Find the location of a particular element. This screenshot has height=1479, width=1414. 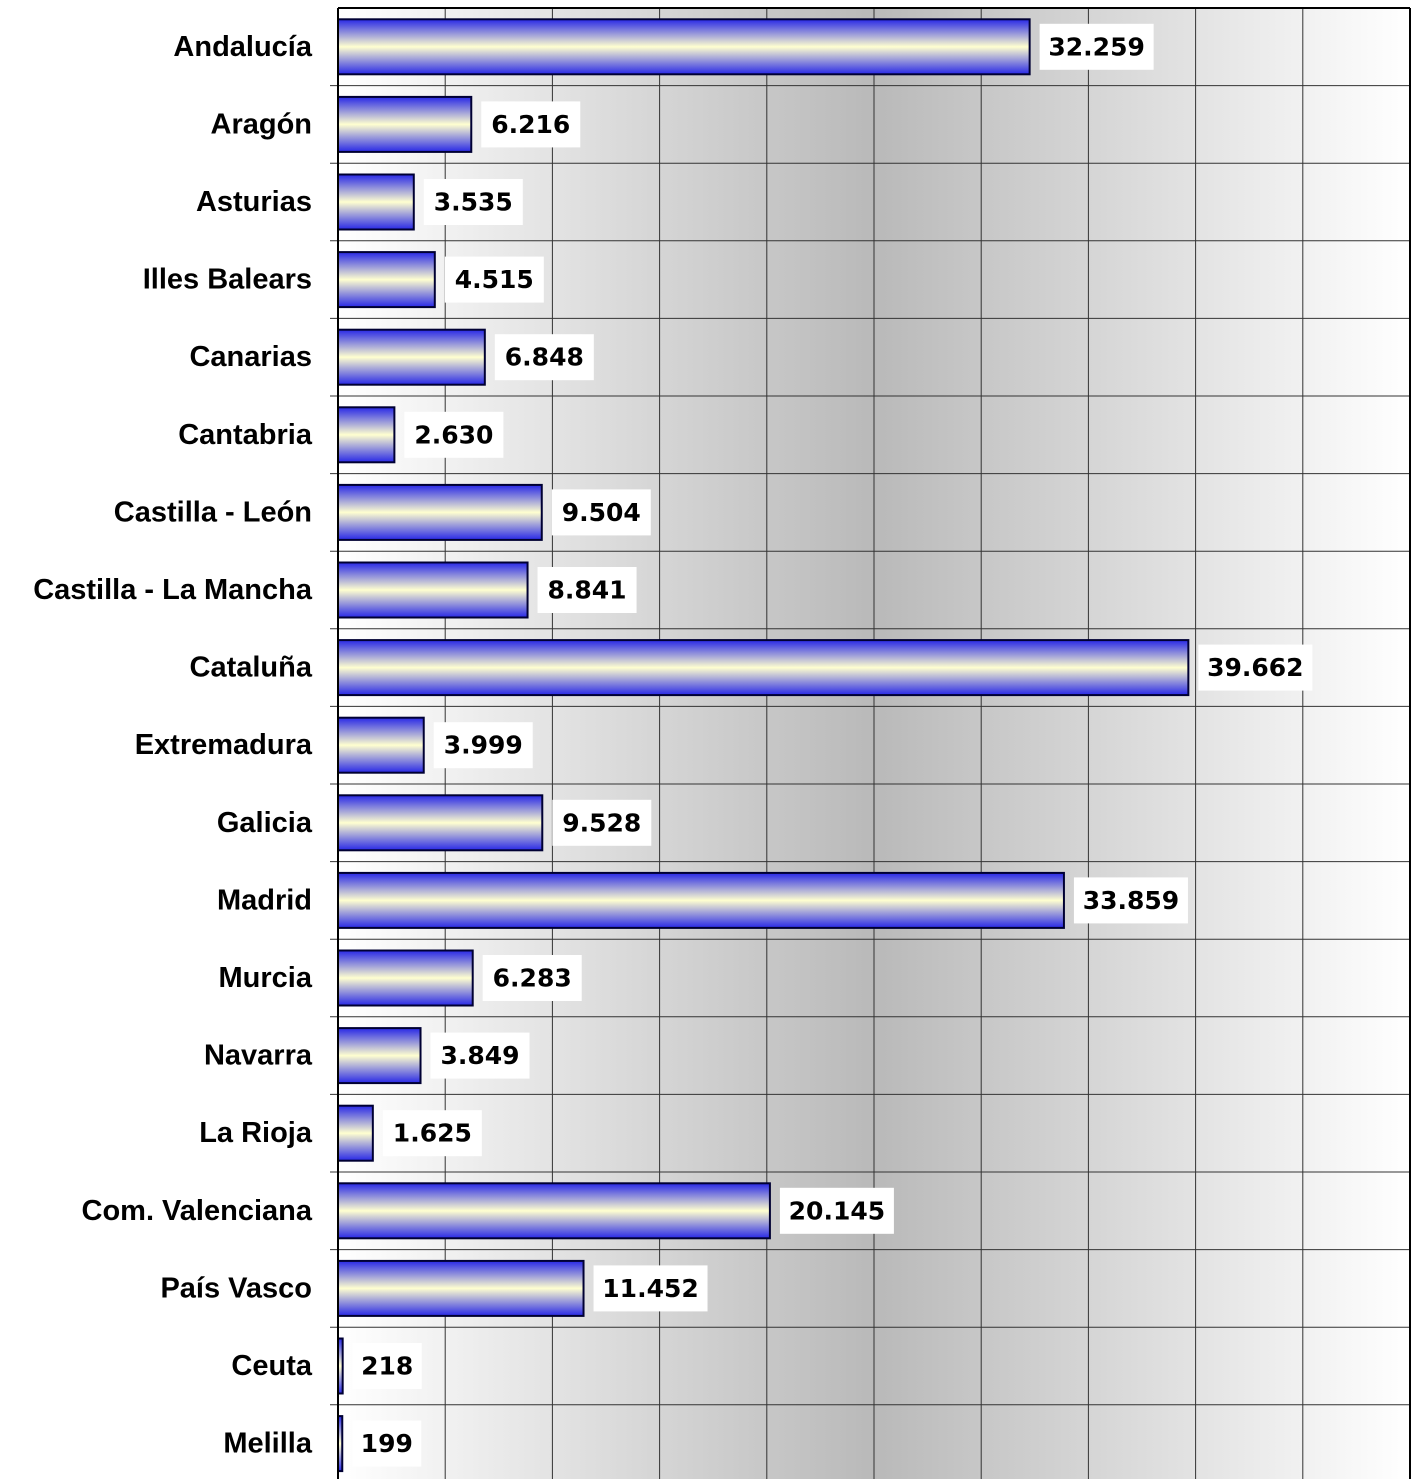

category-label-murcia: Murcia is located at coordinates (266, 978).